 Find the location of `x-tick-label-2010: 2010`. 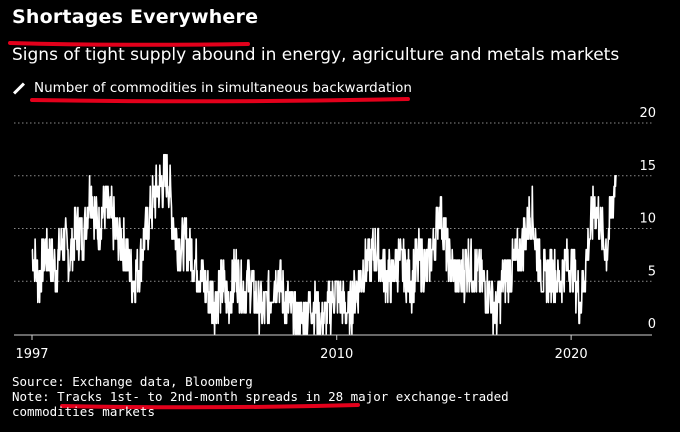

x-tick-label-2010: 2010 is located at coordinates (336, 354).